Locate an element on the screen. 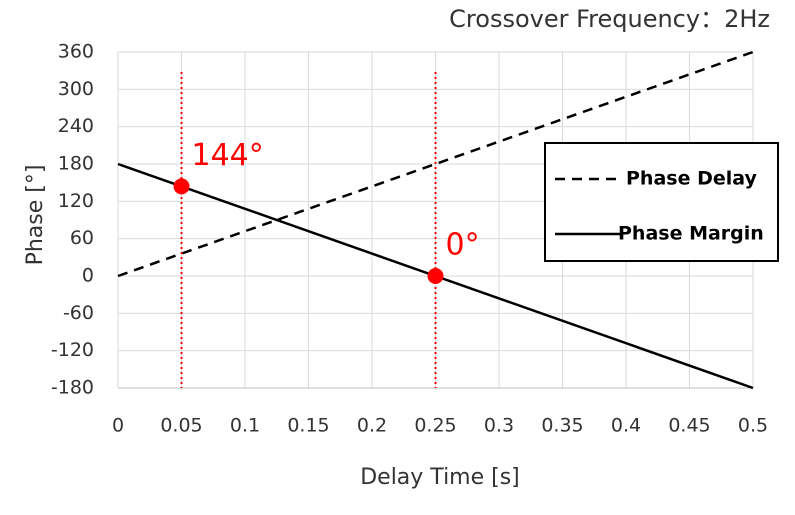 The image size is (795, 515). x-tick-label: 0.5 is located at coordinates (753, 426).